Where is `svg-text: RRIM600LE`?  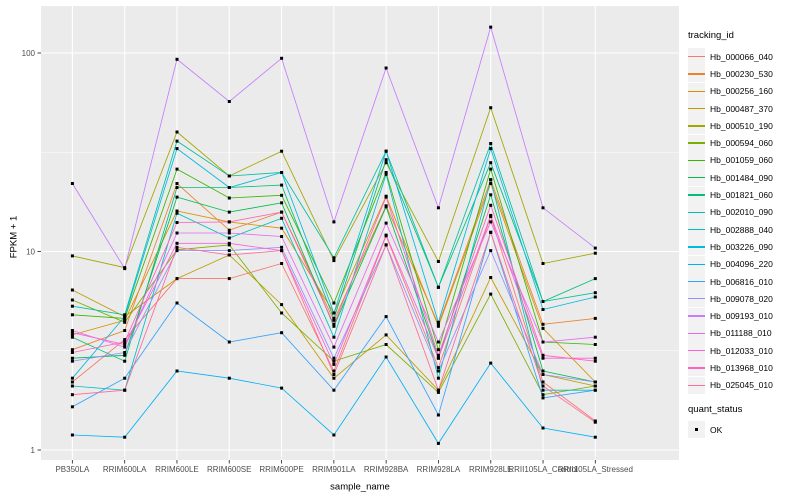
svg-text: RRIM600LE is located at coordinates (177, 469).